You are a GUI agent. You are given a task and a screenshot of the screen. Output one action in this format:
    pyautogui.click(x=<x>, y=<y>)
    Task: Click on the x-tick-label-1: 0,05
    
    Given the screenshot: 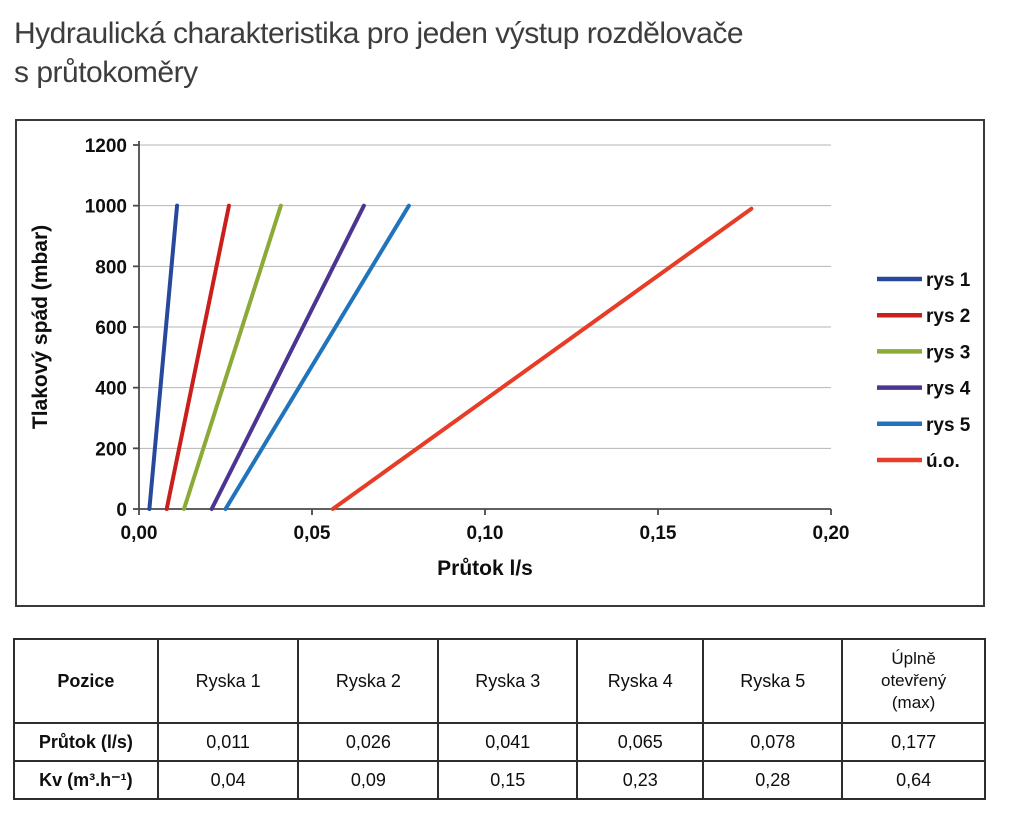 What is the action you would take?
    pyautogui.click(x=312, y=533)
    